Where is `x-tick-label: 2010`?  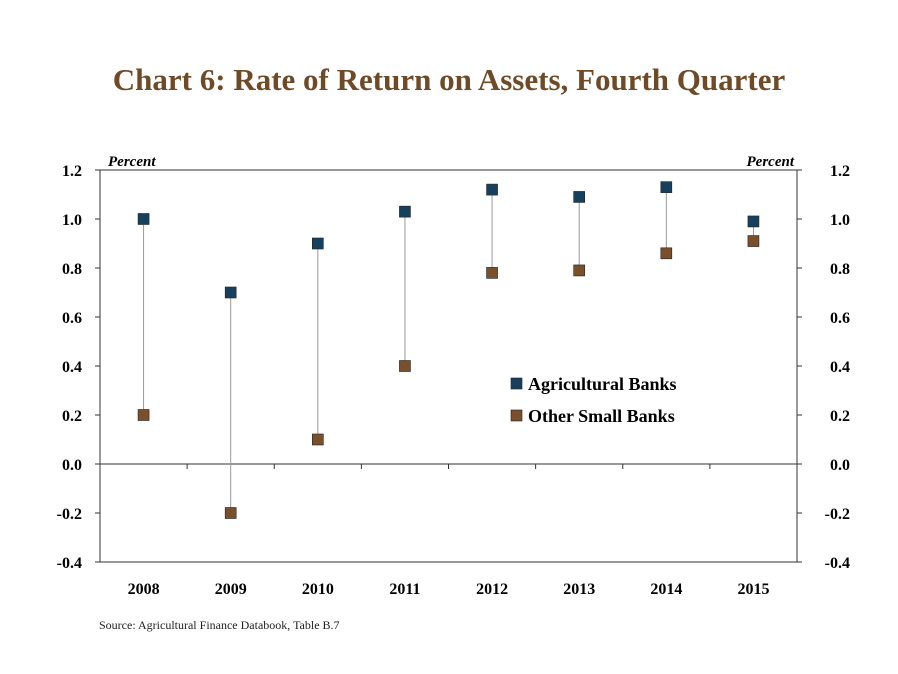
x-tick-label: 2010 is located at coordinates (318, 589).